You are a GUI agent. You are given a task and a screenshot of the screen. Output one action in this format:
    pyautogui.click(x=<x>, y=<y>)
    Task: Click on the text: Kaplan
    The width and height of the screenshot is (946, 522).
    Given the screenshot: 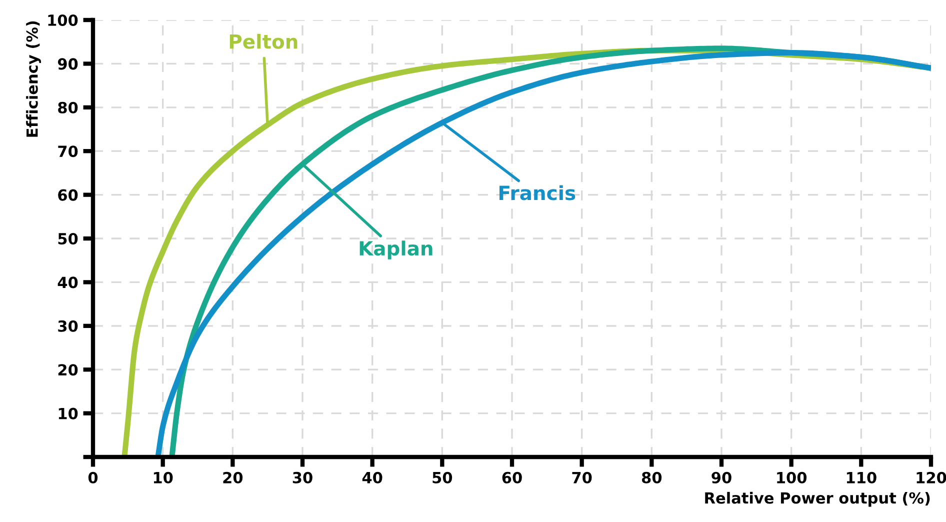 What is the action you would take?
    pyautogui.click(x=396, y=250)
    